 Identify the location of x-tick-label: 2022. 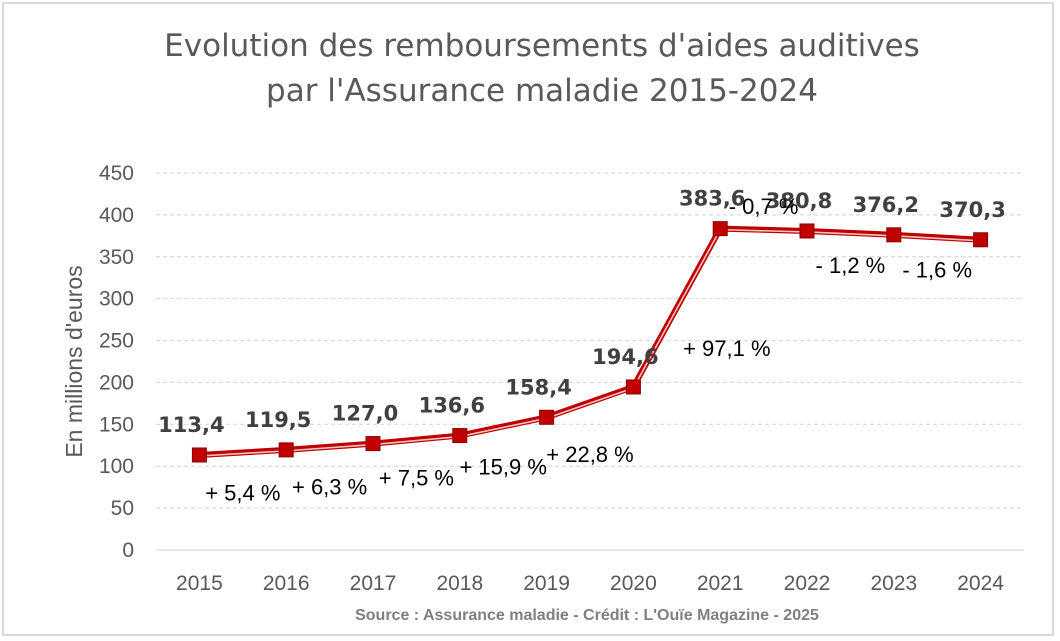
(807, 583).